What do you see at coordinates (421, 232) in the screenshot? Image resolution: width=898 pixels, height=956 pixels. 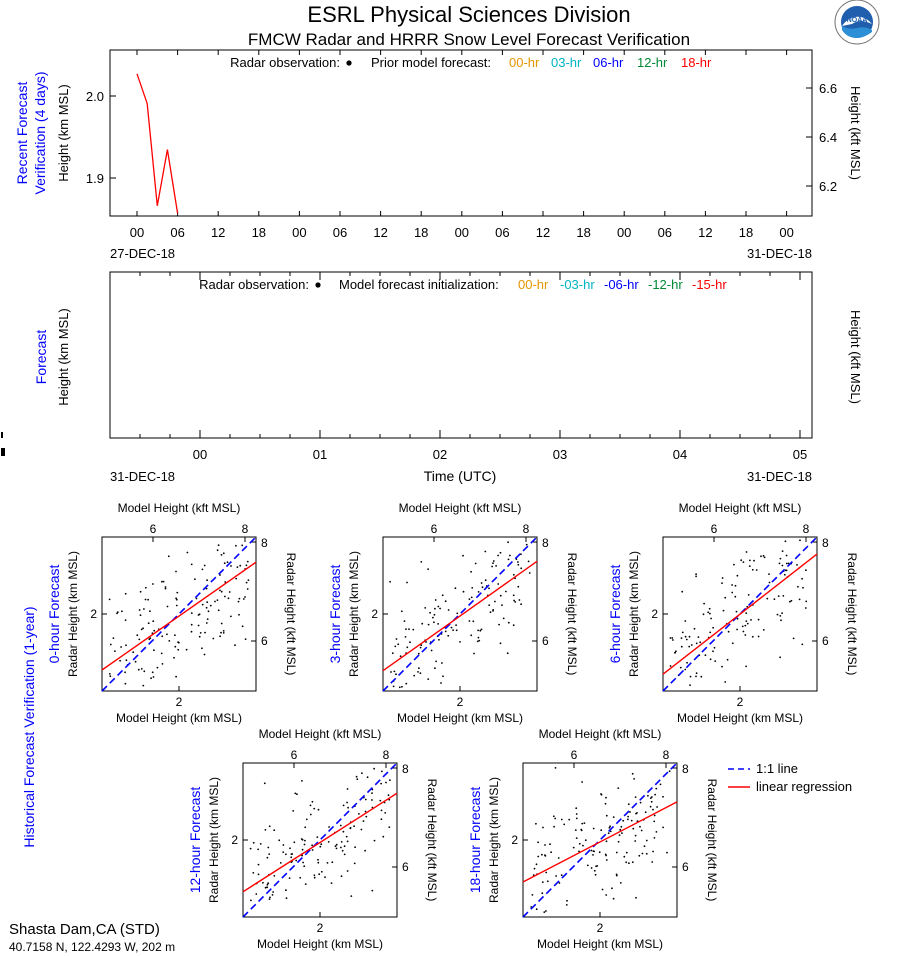 I see `recent-xtick-label: 18` at bounding box center [421, 232].